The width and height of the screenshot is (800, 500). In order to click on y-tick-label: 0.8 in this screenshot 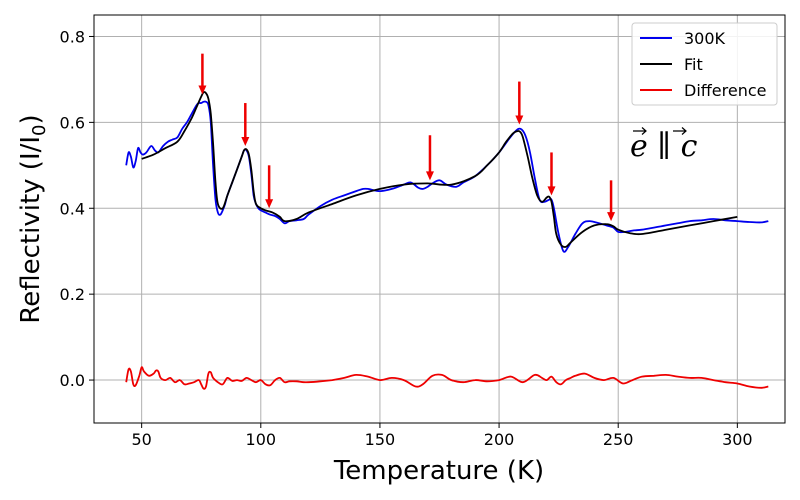, I will do `click(72, 36)`.